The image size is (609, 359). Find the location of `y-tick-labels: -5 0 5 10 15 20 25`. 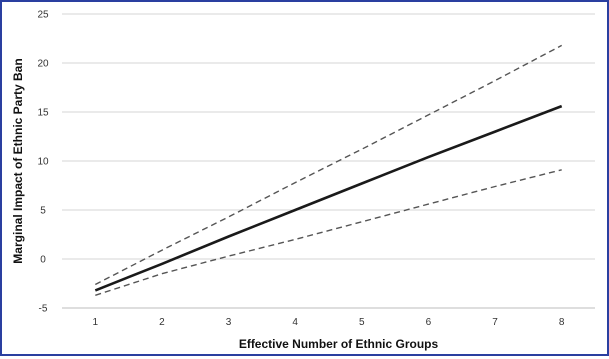

y-tick-labels: -5 0 5 10 15 20 25 is located at coordinates (43, 162).